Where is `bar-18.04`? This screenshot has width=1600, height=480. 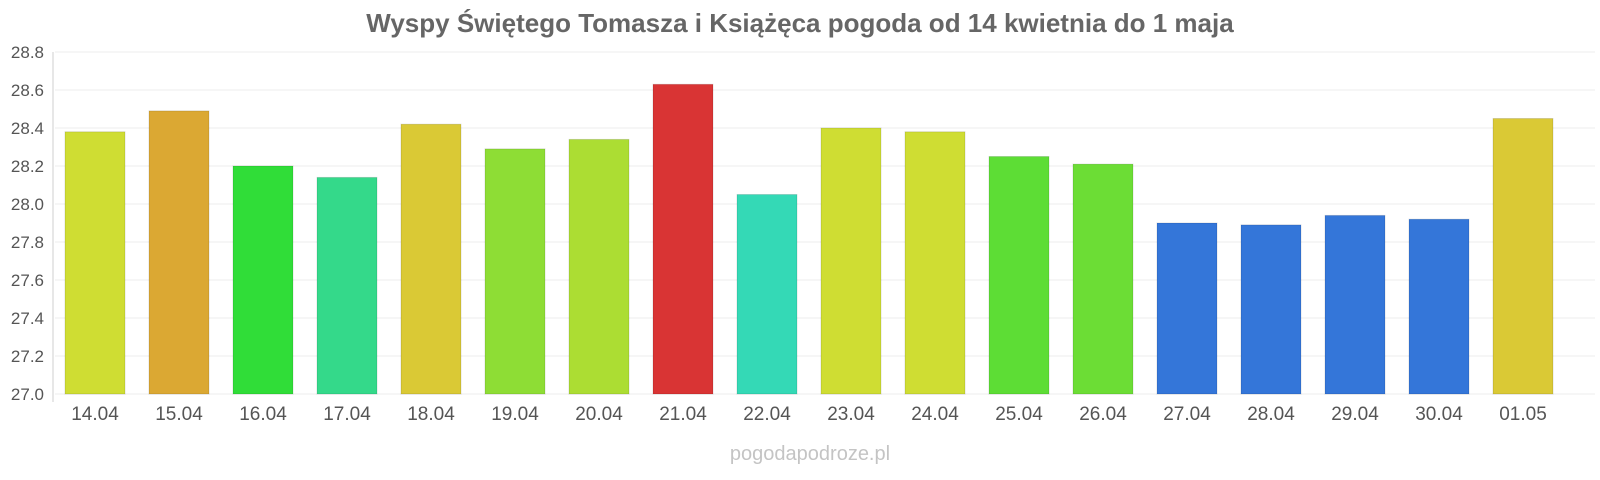 bar-18.04 is located at coordinates (431, 259).